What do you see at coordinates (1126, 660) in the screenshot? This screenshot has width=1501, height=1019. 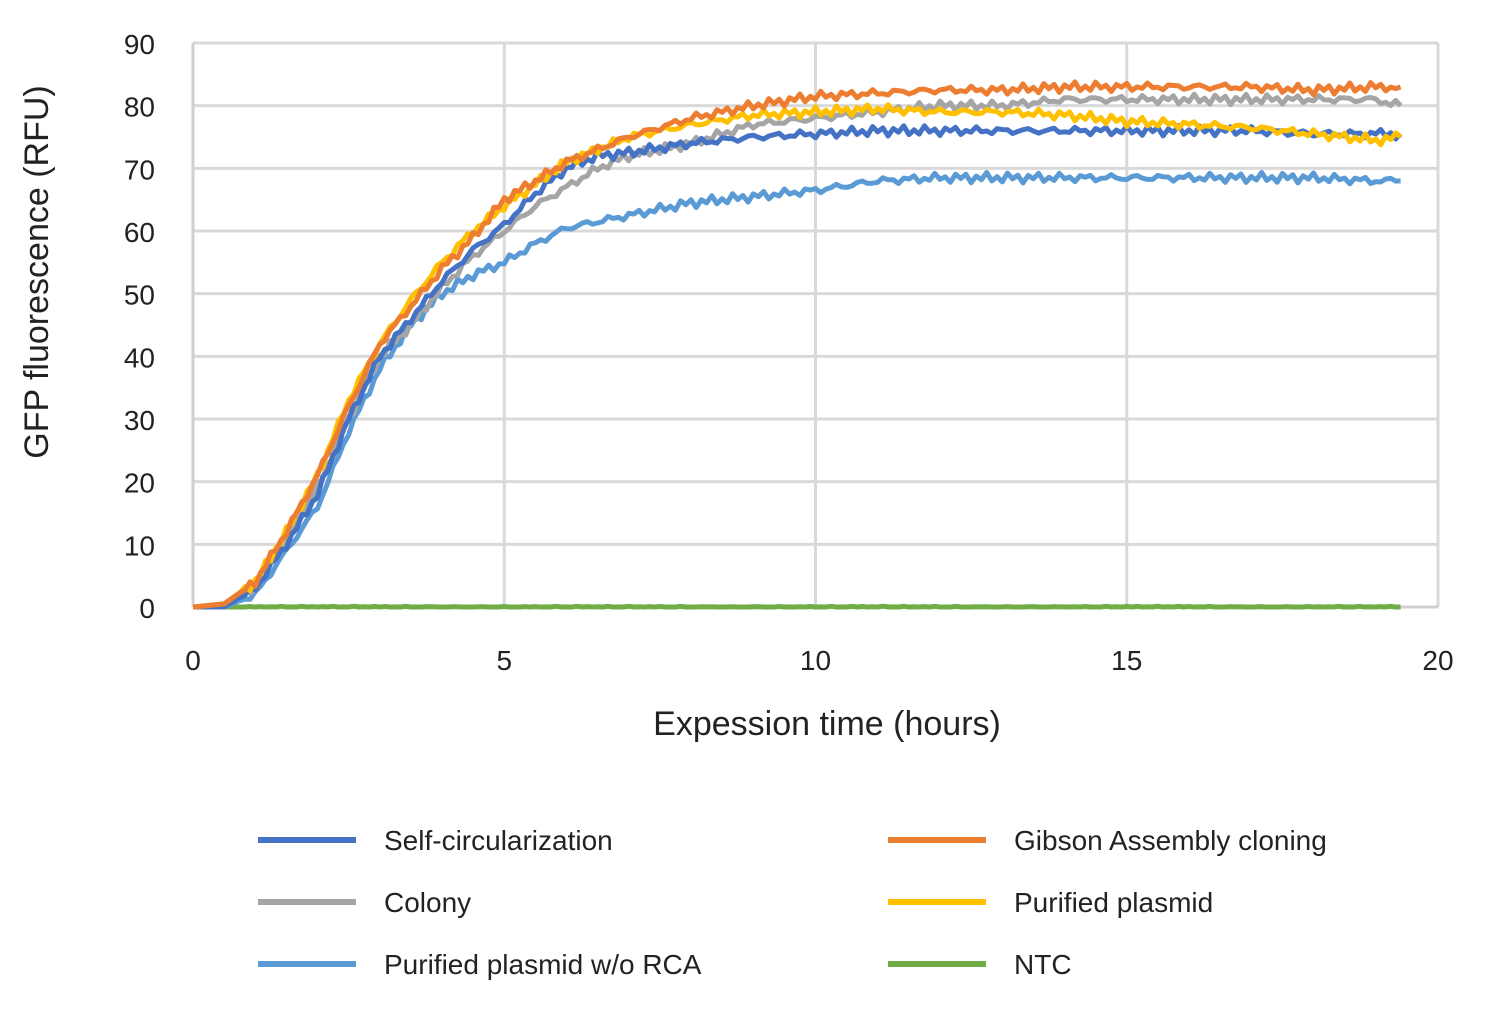 I see `x-tick-label: 15` at bounding box center [1126, 660].